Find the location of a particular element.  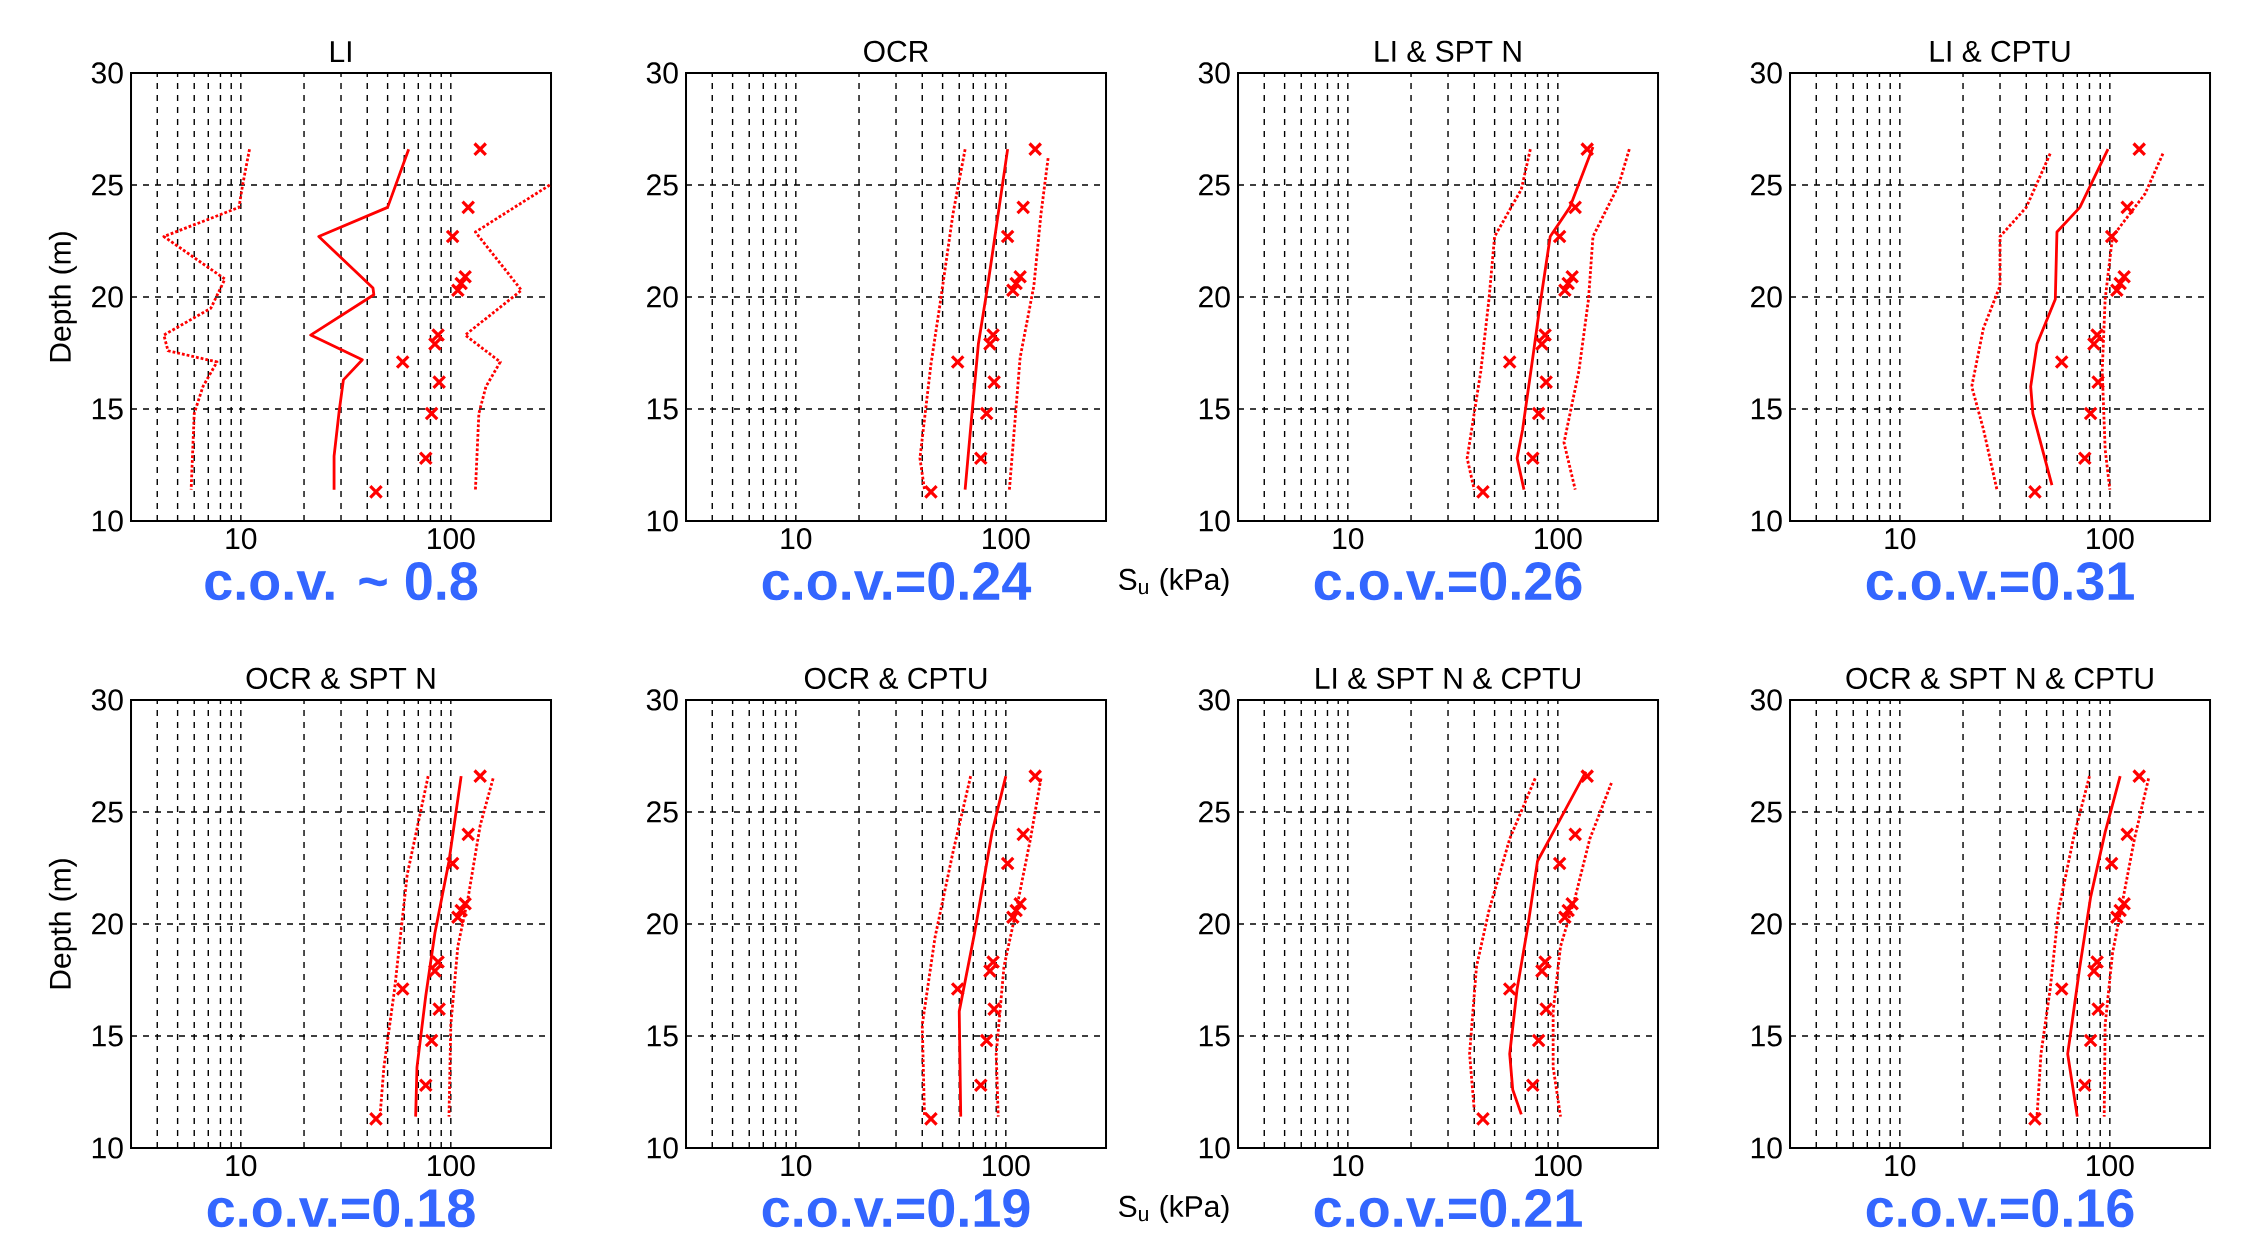

text: c.o.v.=0.18 is located at coordinates (341, 1208).